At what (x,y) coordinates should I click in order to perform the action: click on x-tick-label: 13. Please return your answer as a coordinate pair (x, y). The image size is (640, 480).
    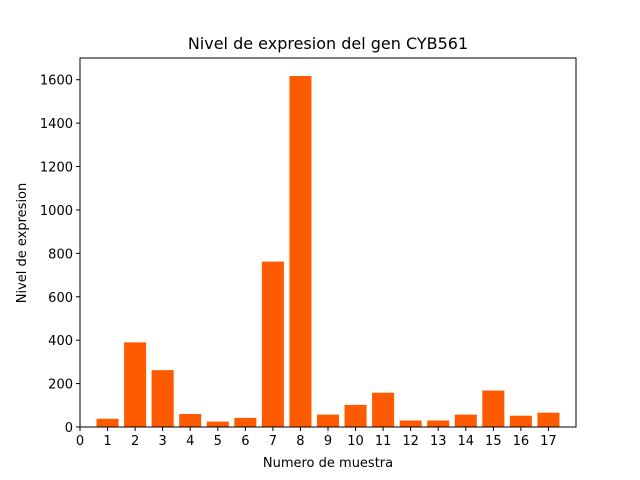
    Looking at the image, I should click on (438, 441).